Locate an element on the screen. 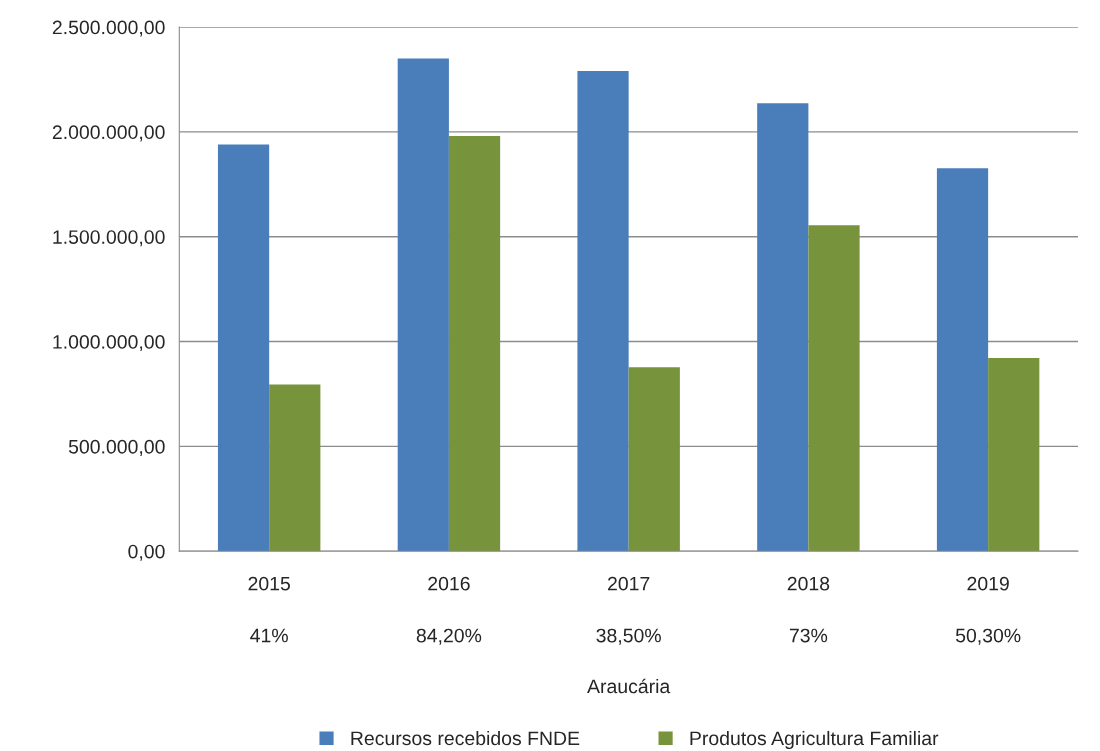  x-axis-title: Araucária is located at coordinates (629, 686).